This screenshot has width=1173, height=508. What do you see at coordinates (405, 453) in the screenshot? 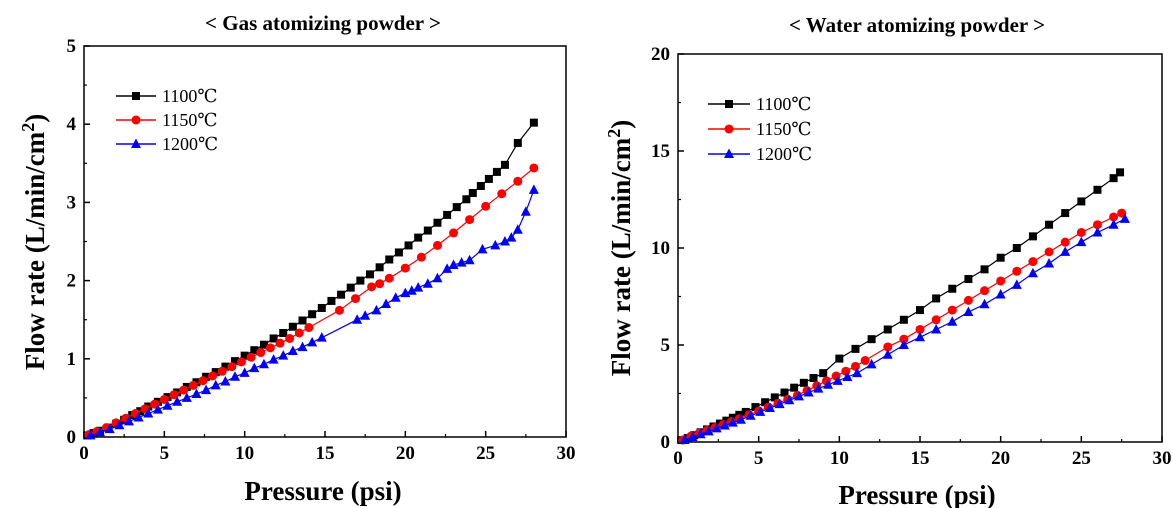
I see `x-tick-label: 20` at bounding box center [405, 453].